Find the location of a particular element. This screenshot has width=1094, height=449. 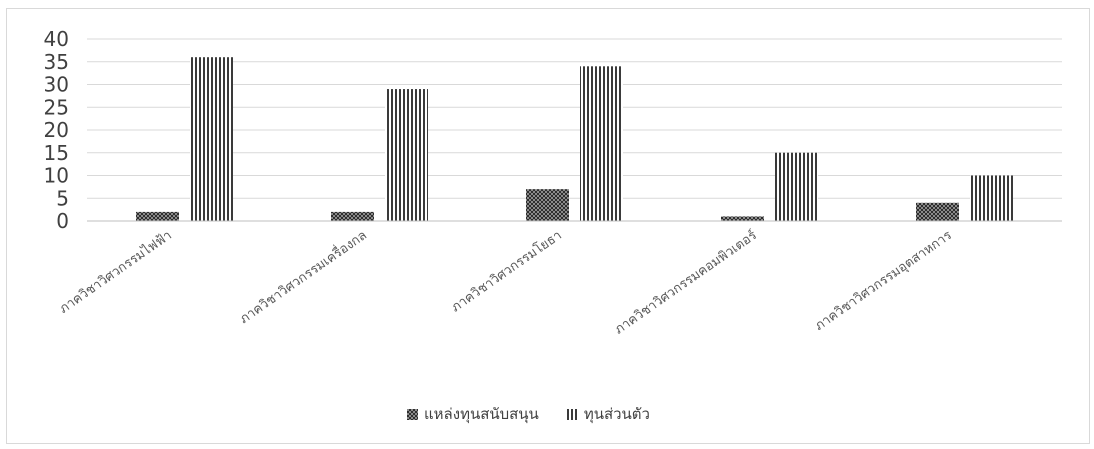

legend: แหล่งทุนสนับสนุน ทุนส่วนตัว is located at coordinates (528, 414).